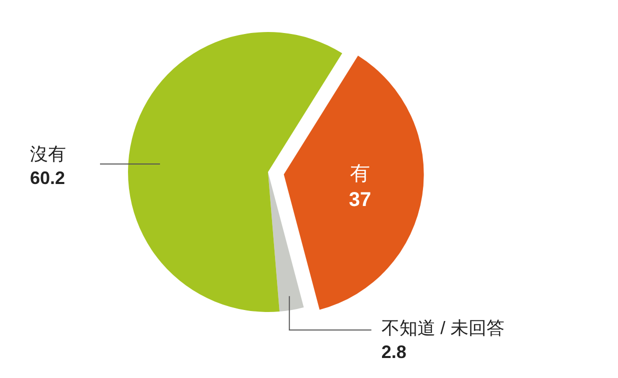 The width and height of the screenshot is (618, 378). Describe the element at coordinates (360, 173) in the screenshot. I see `slice-label: 有` at that location.